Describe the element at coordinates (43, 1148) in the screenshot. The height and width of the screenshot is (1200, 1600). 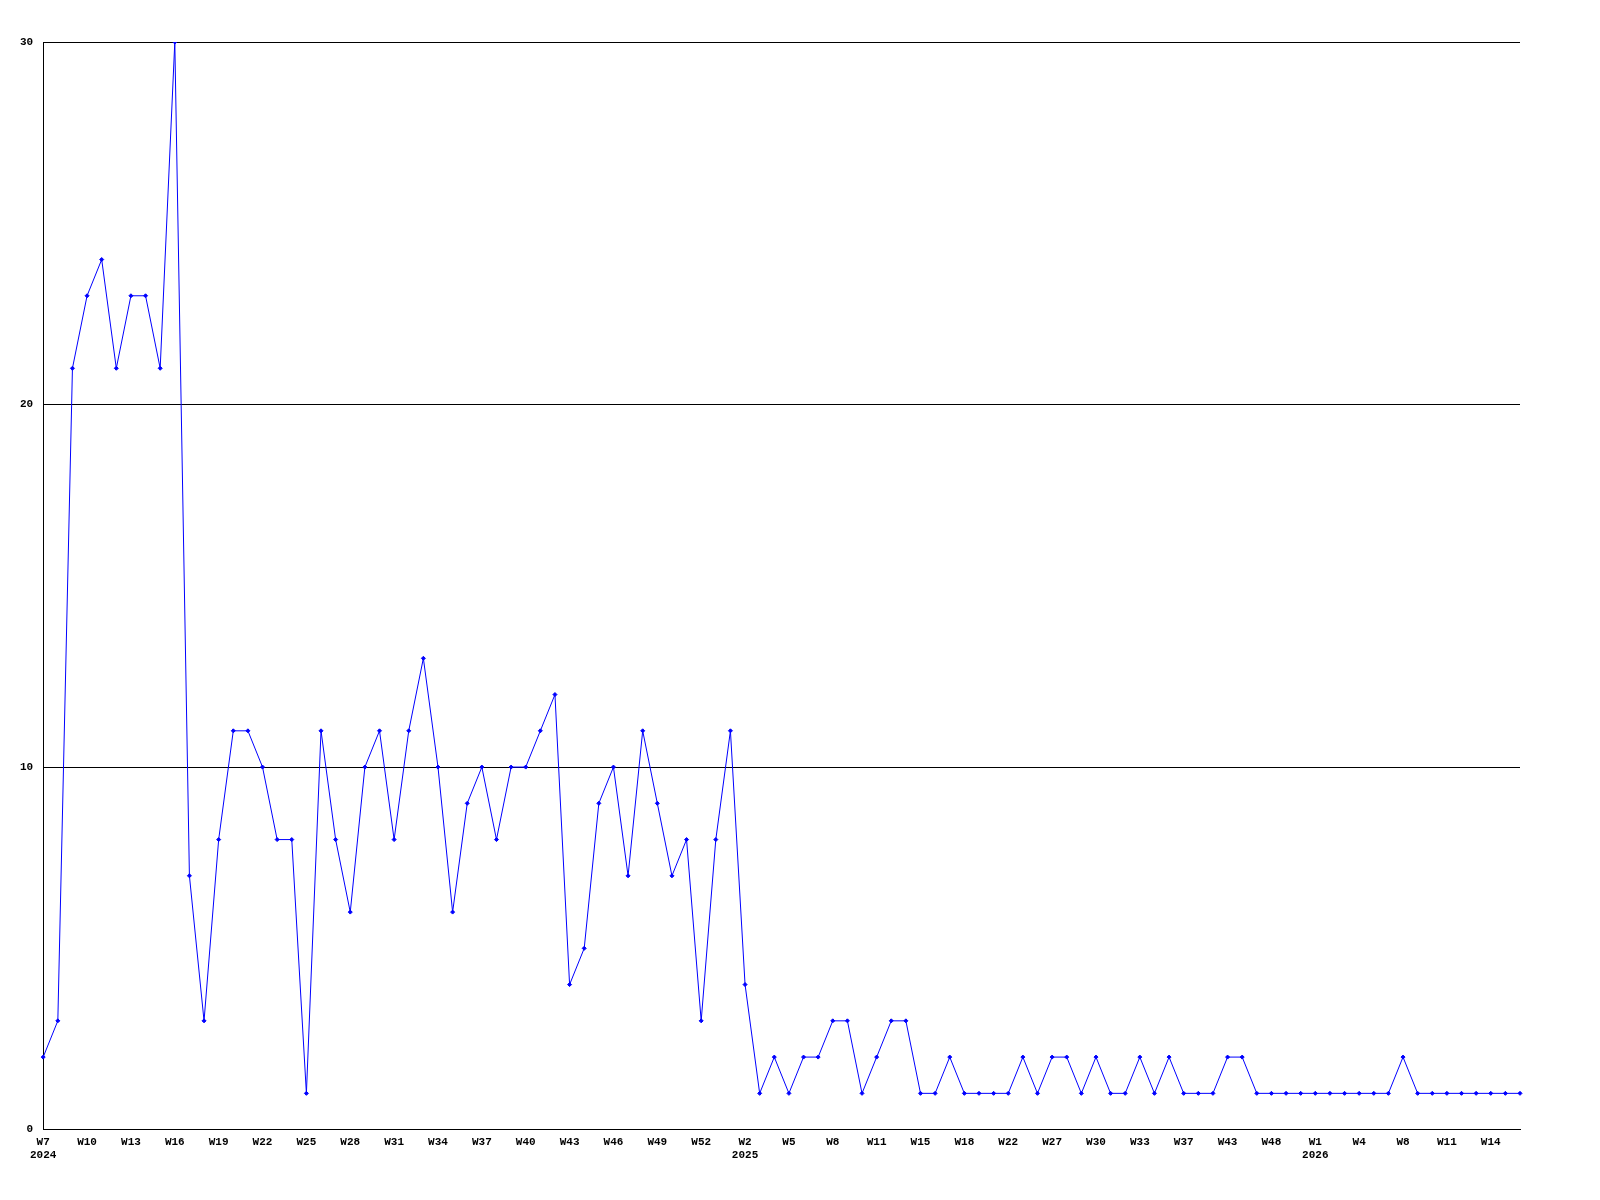
I see `x-tick-label: W7 2024` at that location.